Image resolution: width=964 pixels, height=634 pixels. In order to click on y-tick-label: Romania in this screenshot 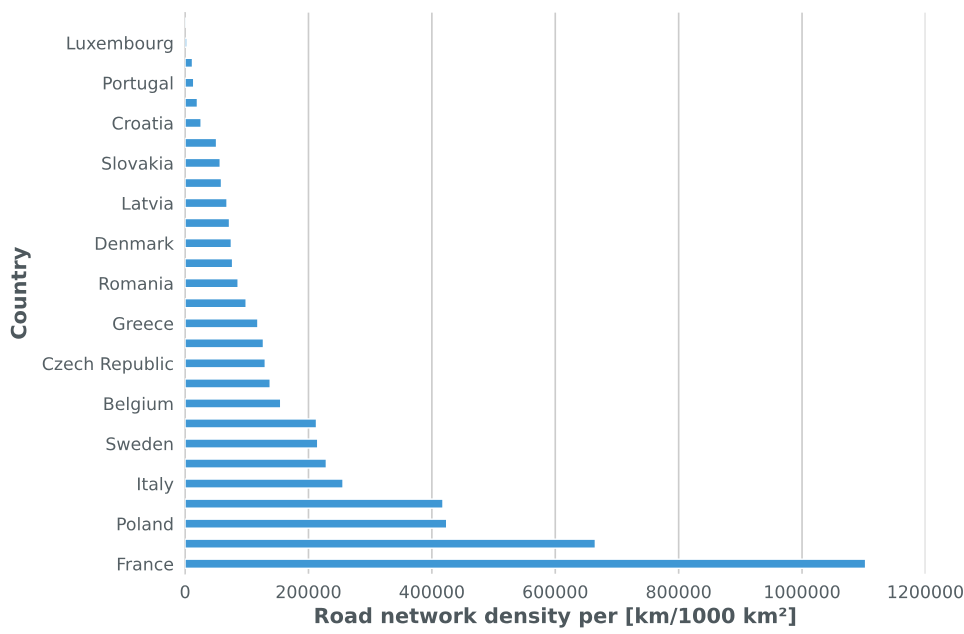, I will do `click(136, 283)`.